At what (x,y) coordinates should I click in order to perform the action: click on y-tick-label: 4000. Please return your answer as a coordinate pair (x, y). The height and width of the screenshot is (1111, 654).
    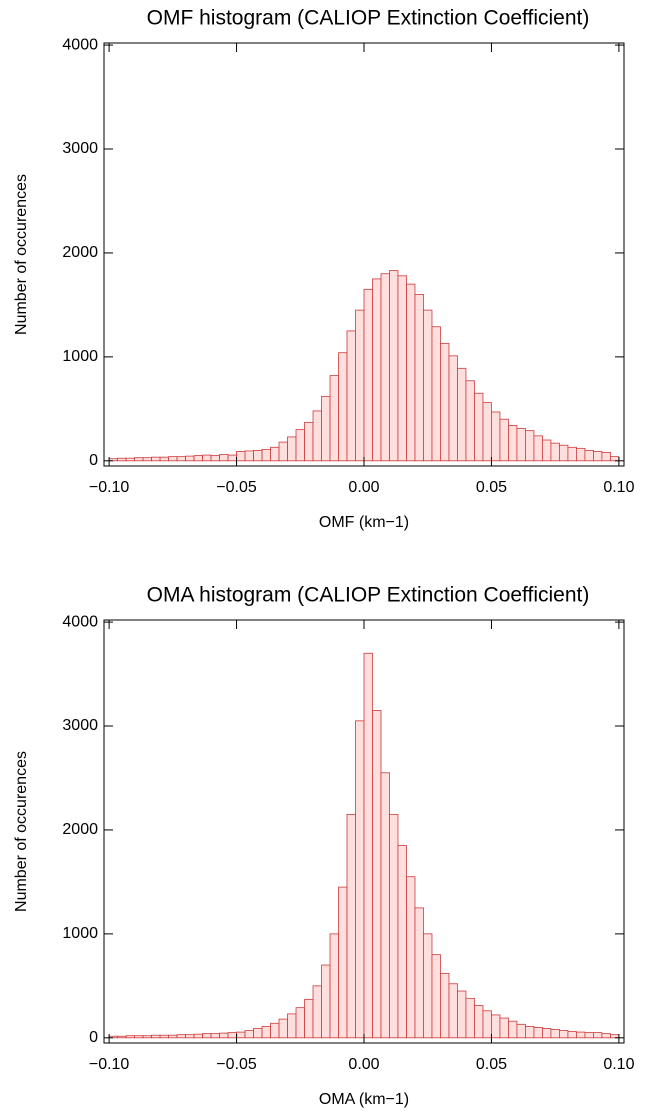
    Looking at the image, I should click on (80, 44).